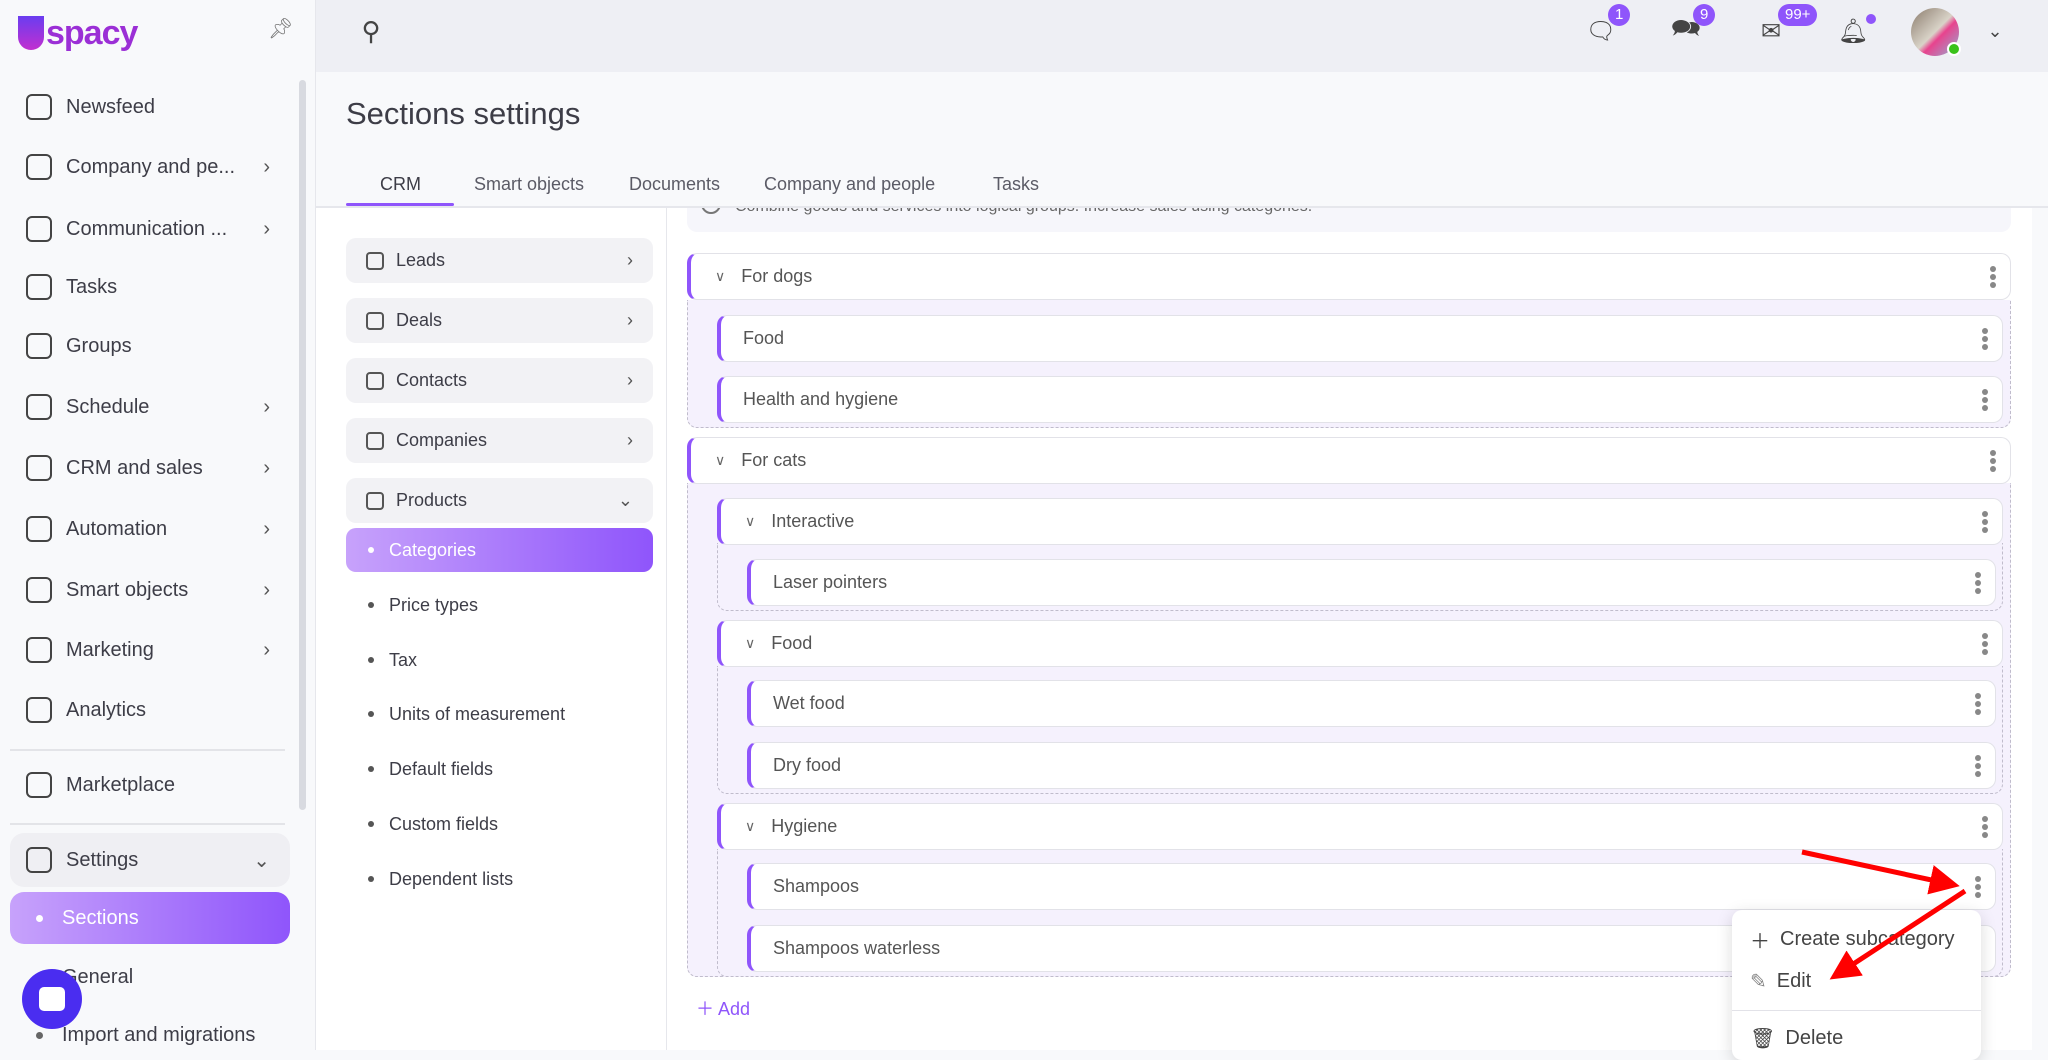  I want to click on products-sub-units-of-measurement: Units of measurement, so click(499, 714).